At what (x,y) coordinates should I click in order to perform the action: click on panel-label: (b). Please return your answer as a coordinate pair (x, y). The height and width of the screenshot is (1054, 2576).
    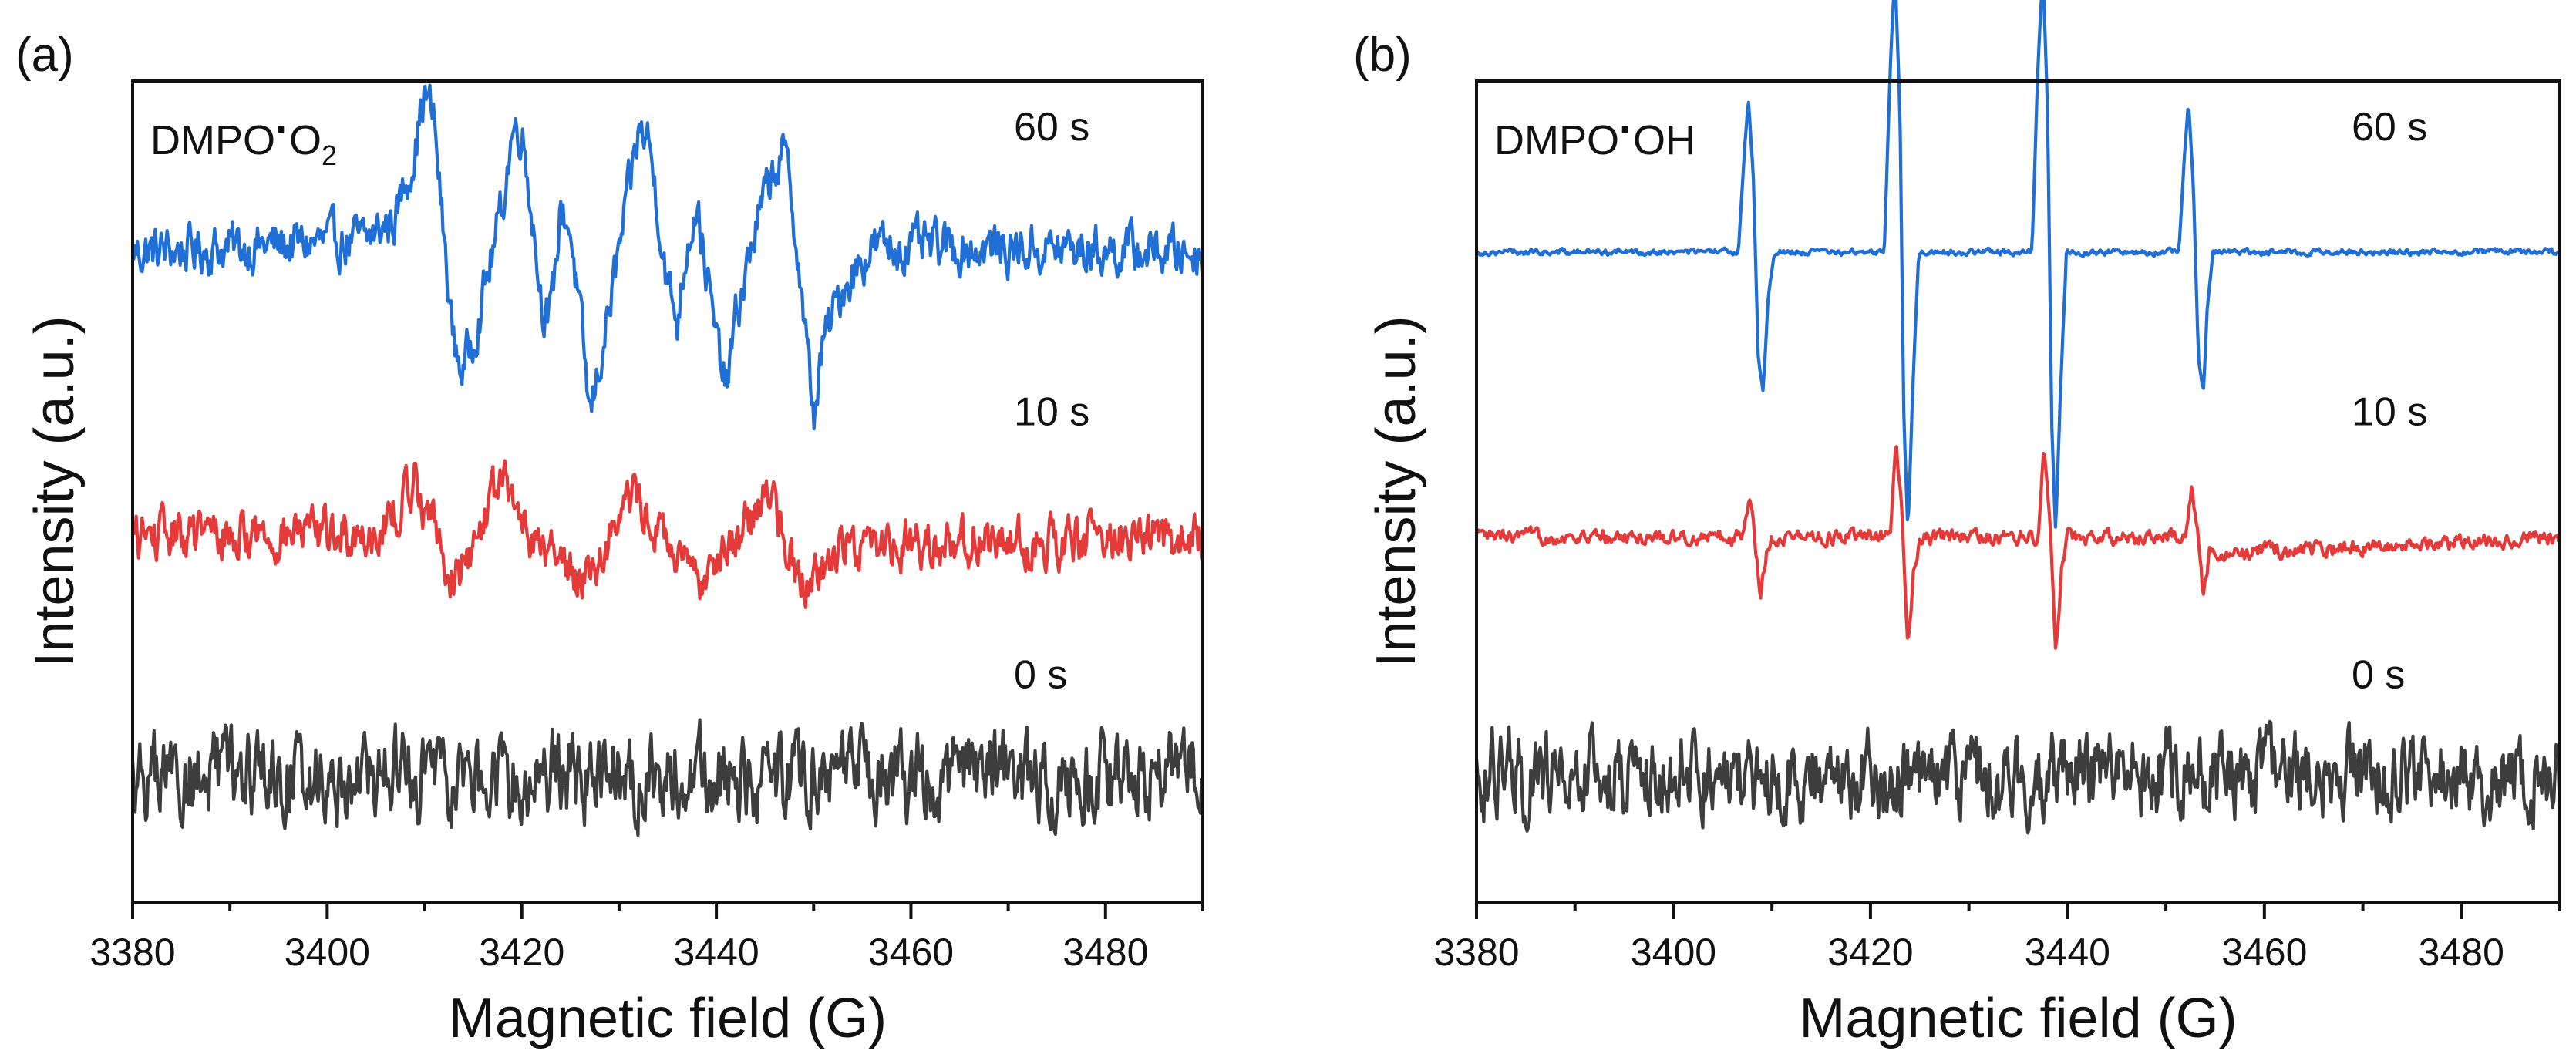
    Looking at the image, I should click on (1383, 55).